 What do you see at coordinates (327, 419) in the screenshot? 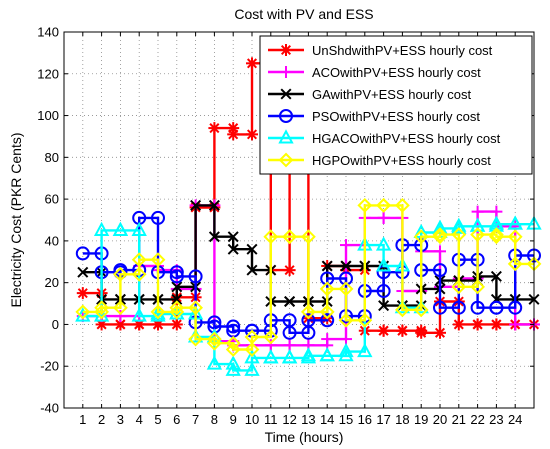
I see `x-tick-label: 14` at bounding box center [327, 419].